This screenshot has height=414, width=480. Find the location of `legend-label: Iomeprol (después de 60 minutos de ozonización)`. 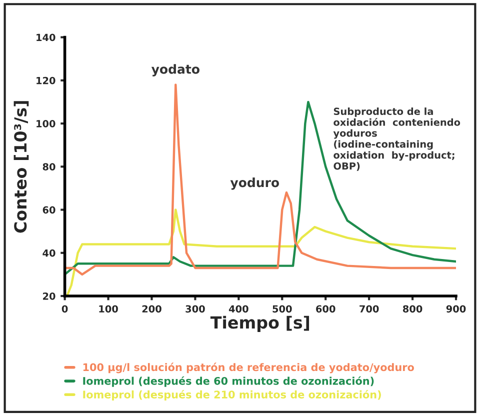

legend-label: Iomeprol (después de 60 minutos de ozonización) is located at coordinates (228, 381).